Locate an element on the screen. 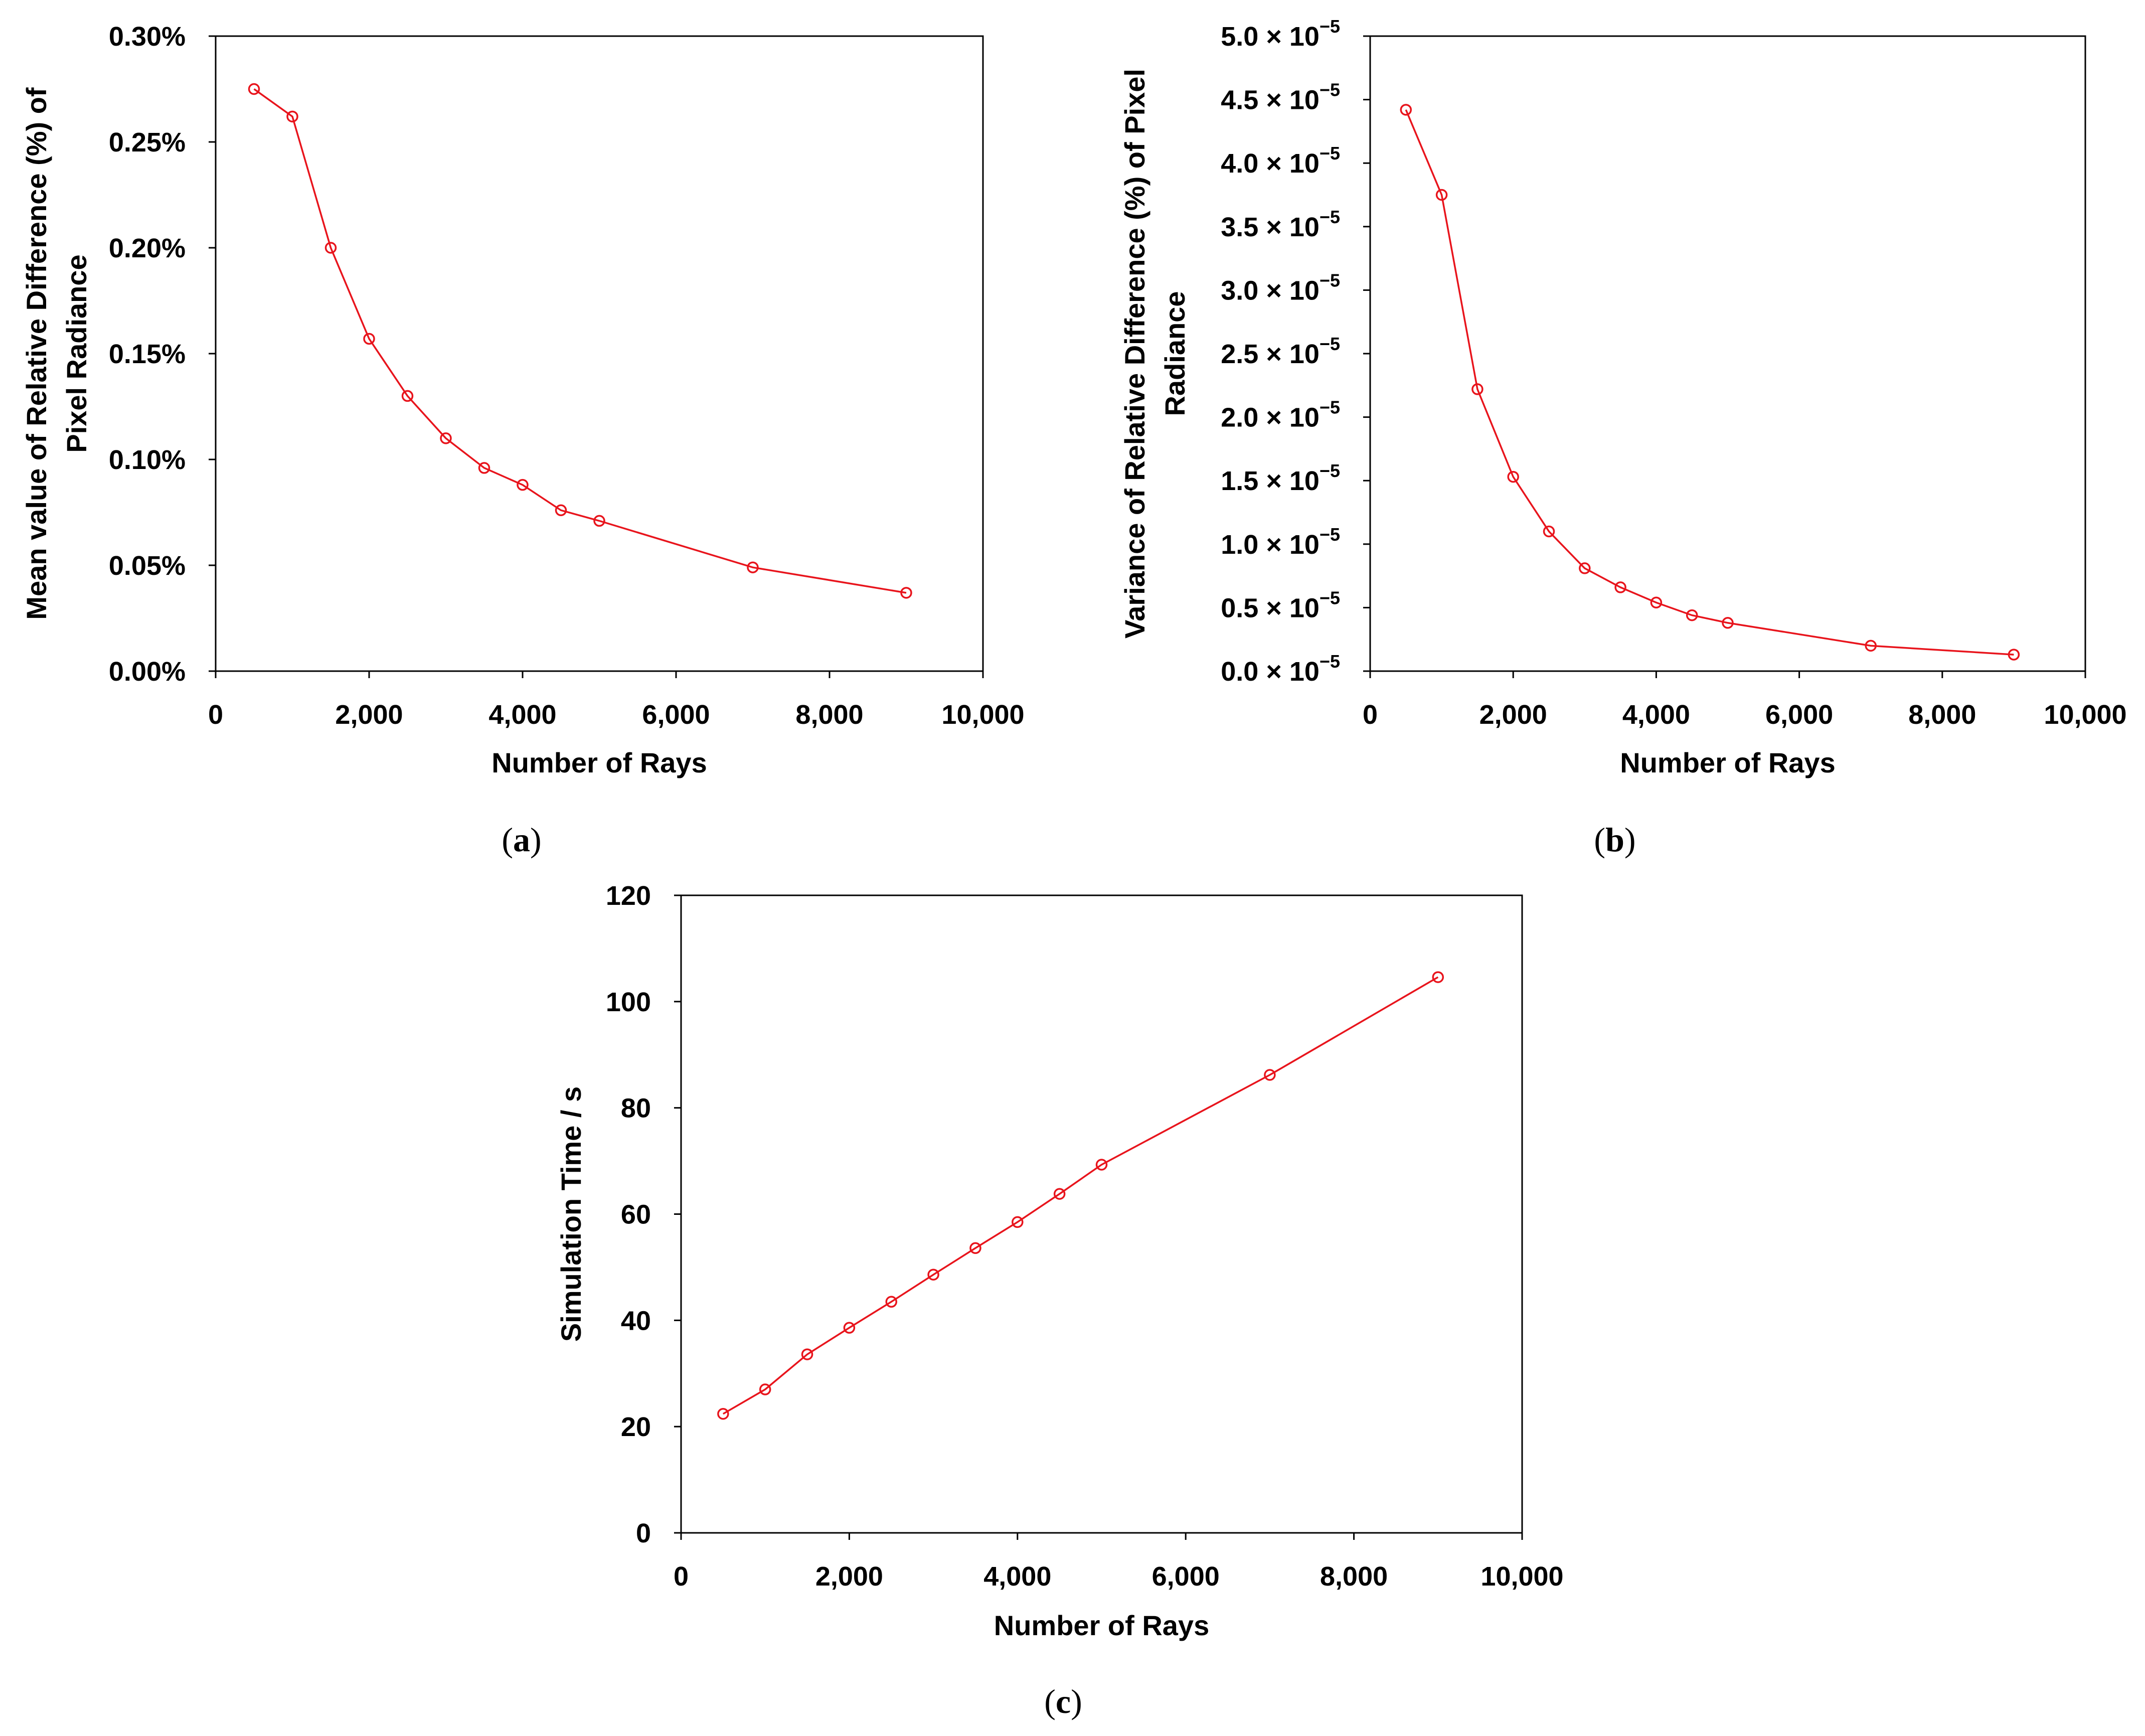  y-tick-label: 60 is located at coordinates (636, 1215).